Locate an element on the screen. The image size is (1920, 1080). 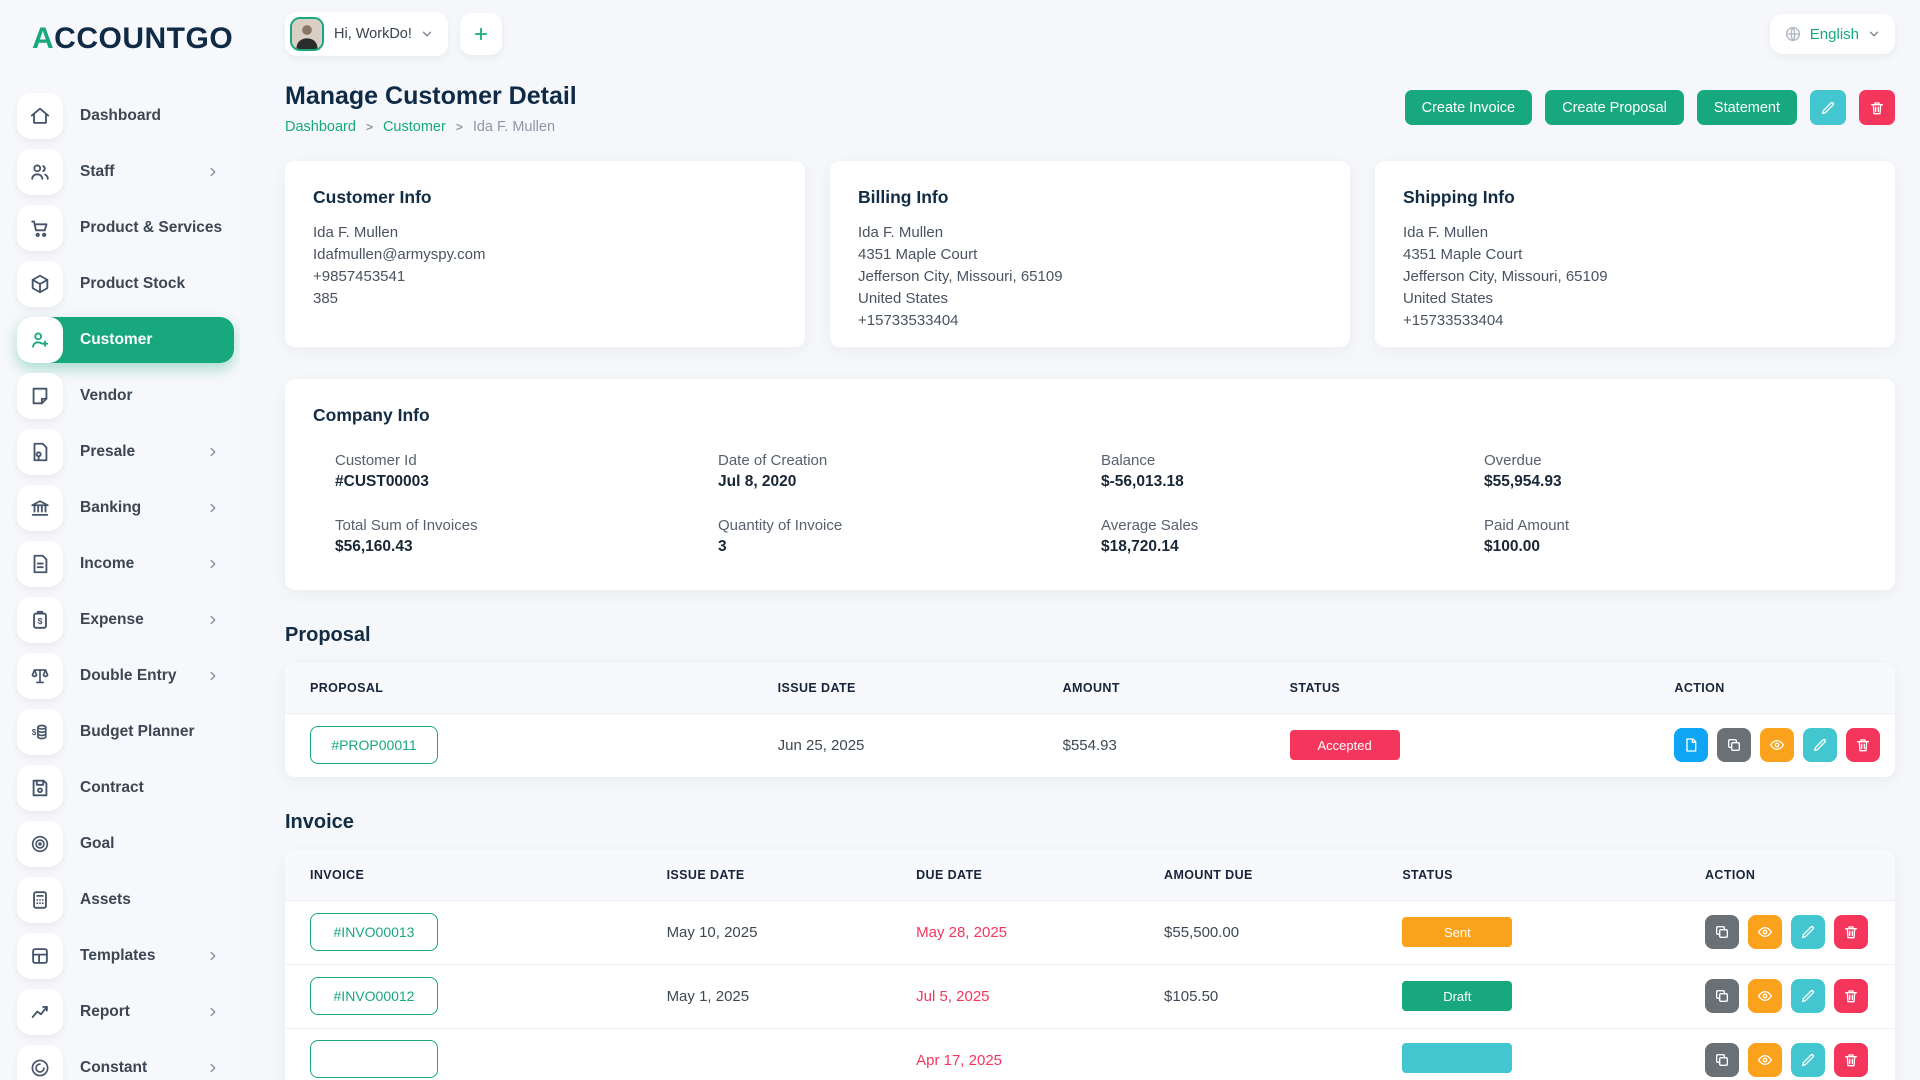
card-title: Billing Info is located at coordinates (903, 197).